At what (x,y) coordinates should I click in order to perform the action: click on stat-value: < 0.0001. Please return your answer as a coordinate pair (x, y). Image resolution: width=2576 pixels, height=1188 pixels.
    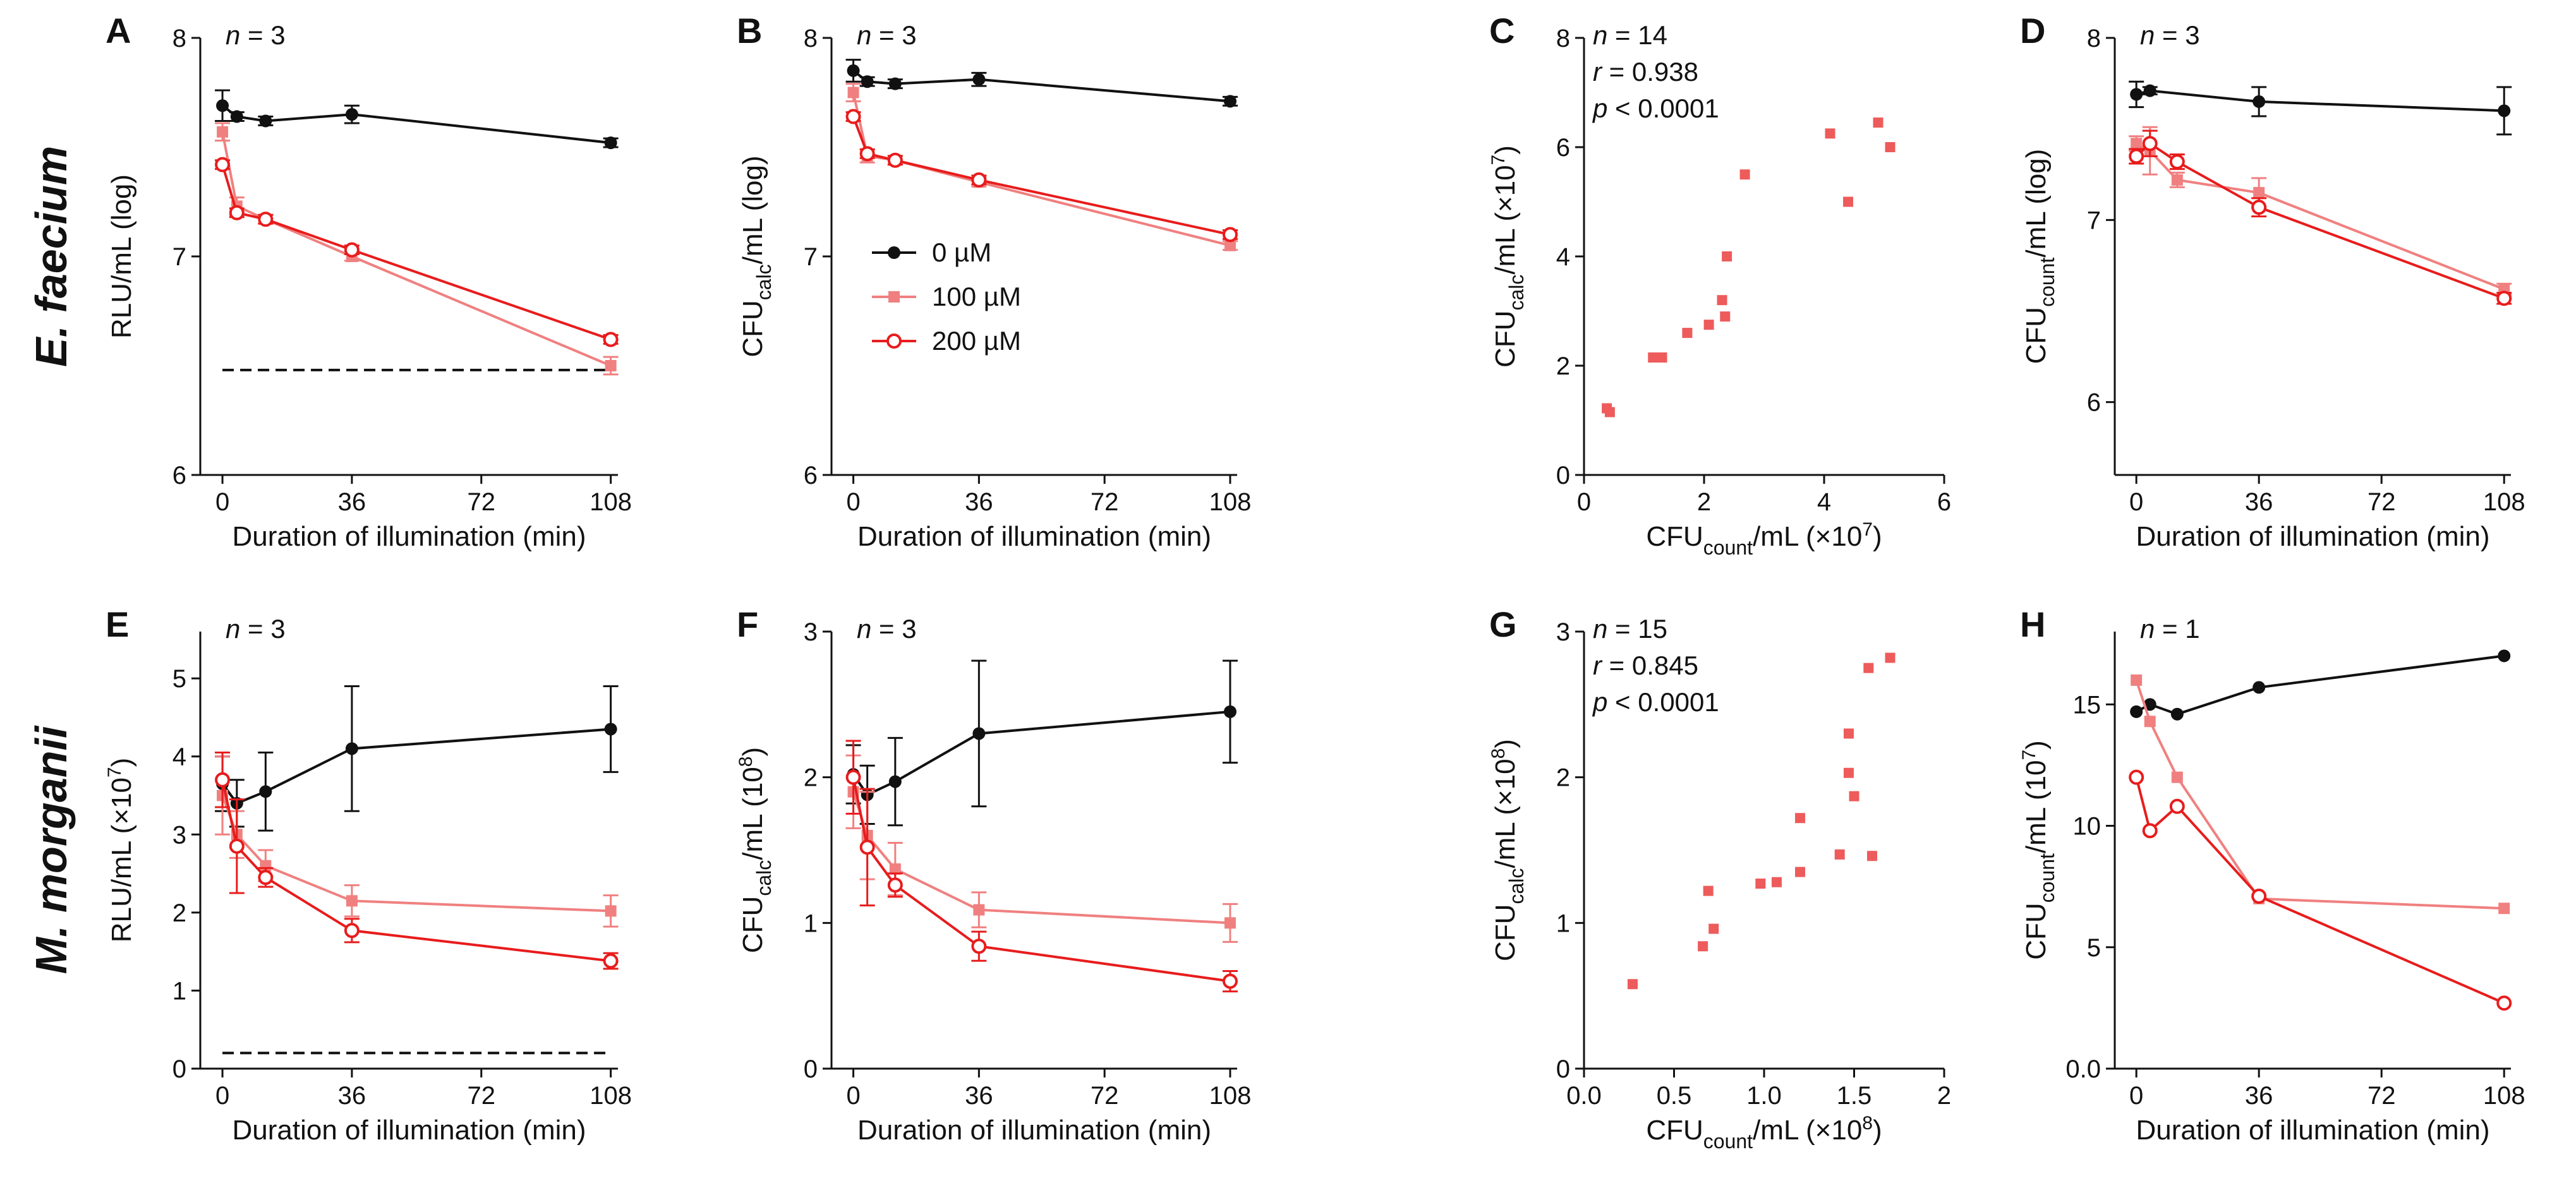
    Looking at the image, I should click on (1663, 702).